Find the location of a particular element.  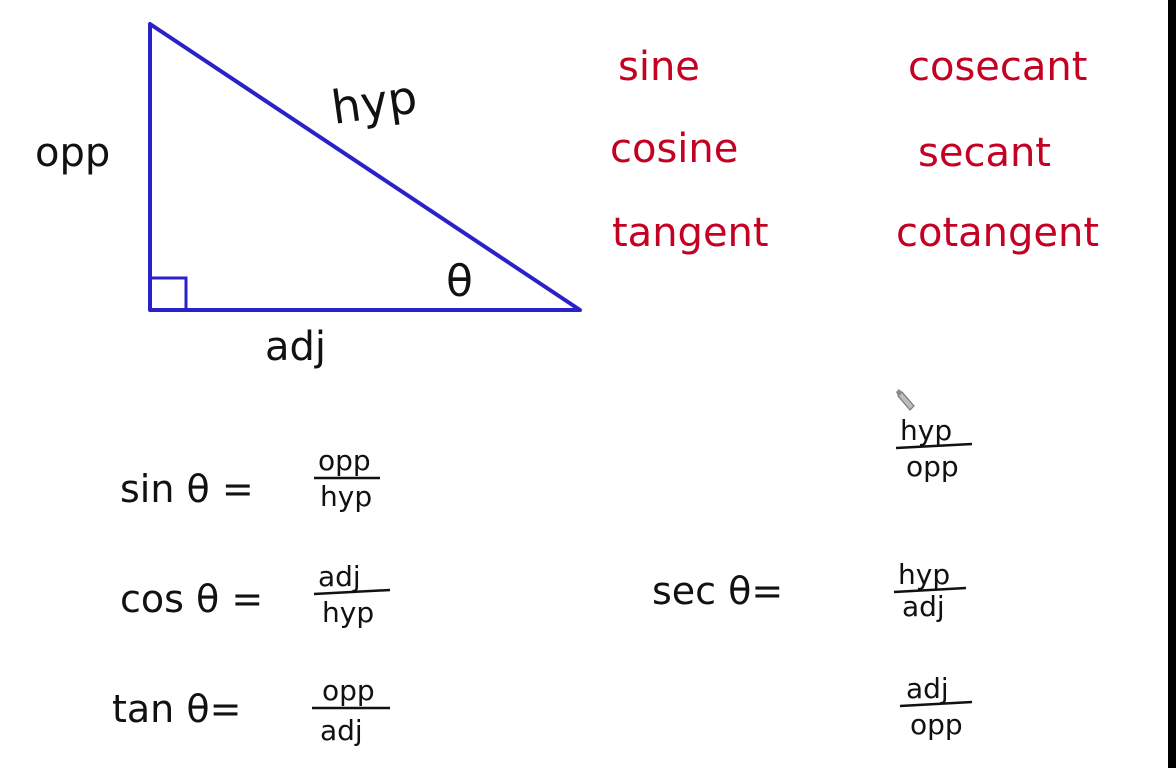

cosine-label: cosine is located at coordinates (674, 149).